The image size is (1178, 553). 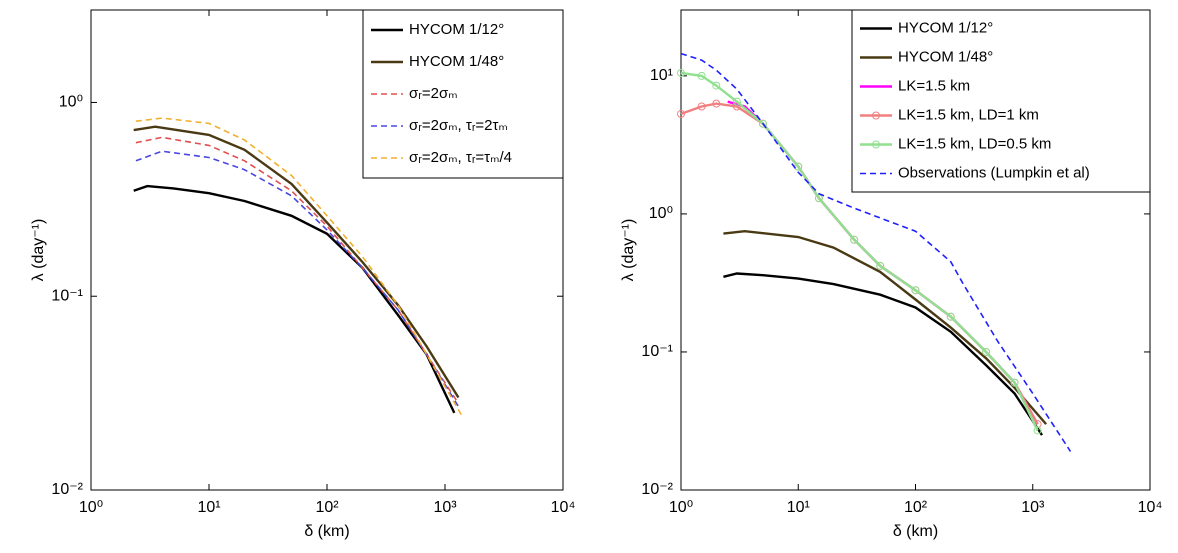 I want to click on legend-label: LK=1.5 km, so click(x=934, y=85).